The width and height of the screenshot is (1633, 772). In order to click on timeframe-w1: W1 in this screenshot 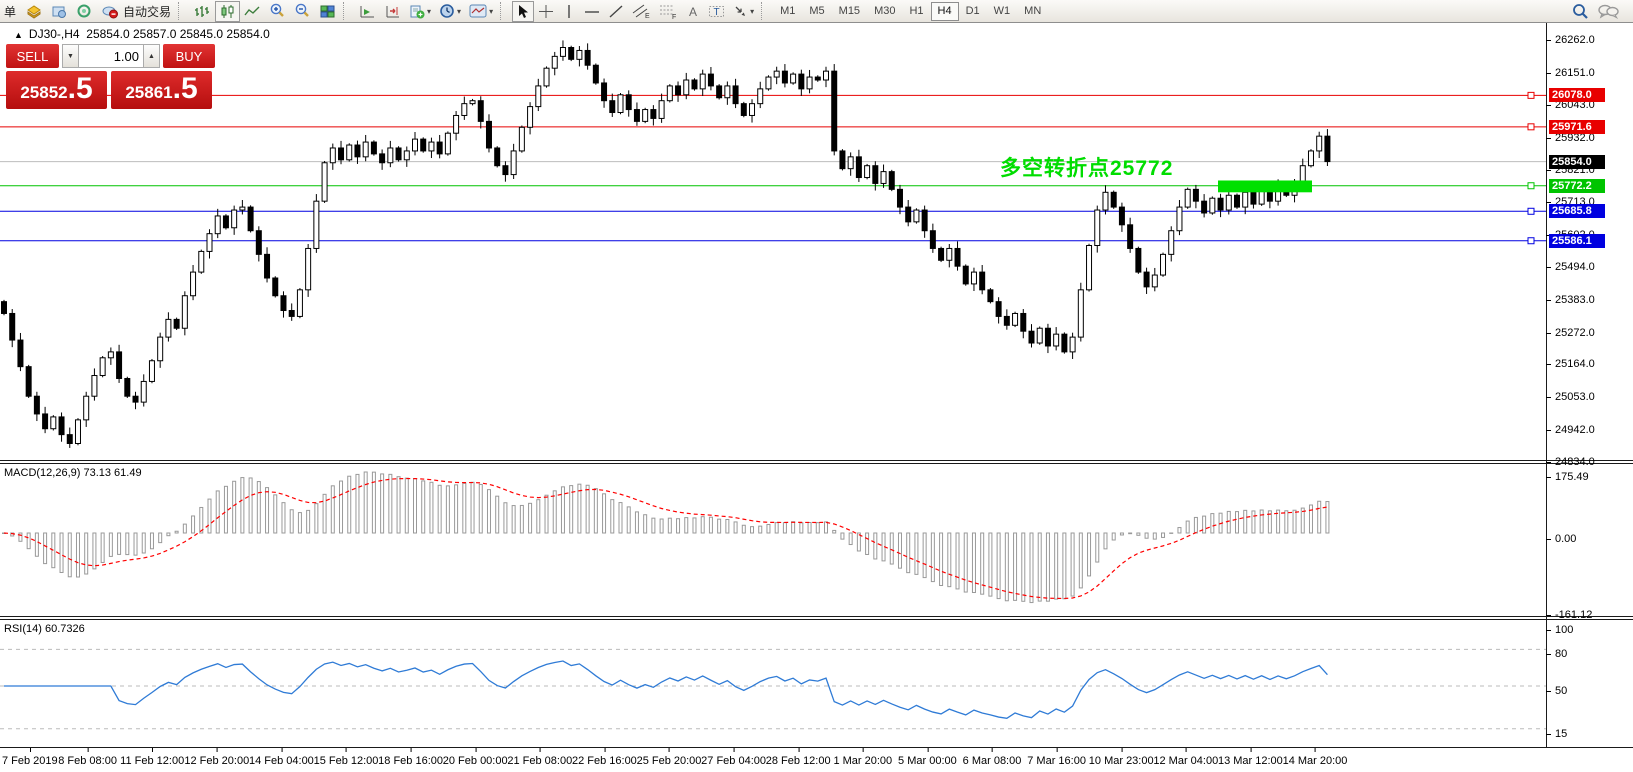, I will do `click(1002, 11)`.